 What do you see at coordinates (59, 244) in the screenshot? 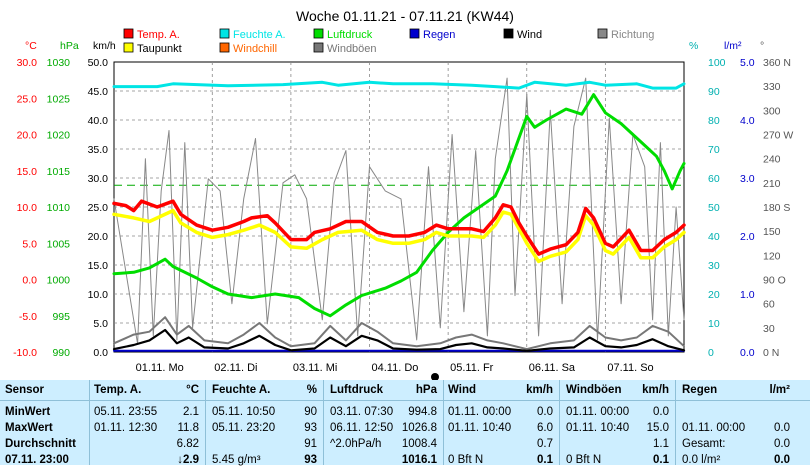
I see `tick-label: 1005` at bounding box center [59, 244].